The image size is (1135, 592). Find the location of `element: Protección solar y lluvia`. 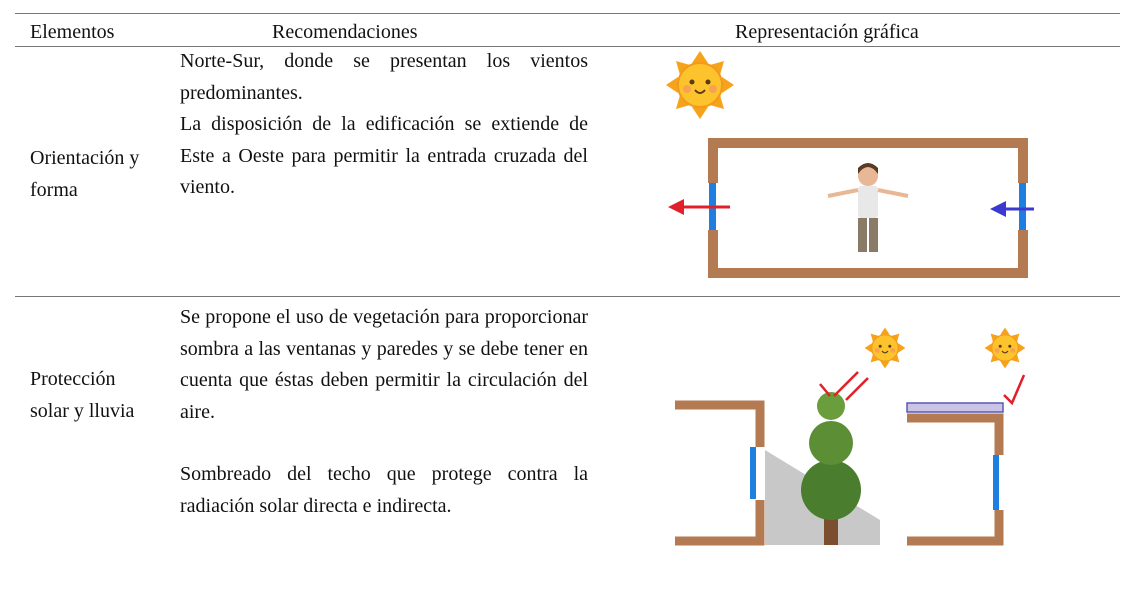

element: Protección solar y lluvia is located at coordinates (82, 395).